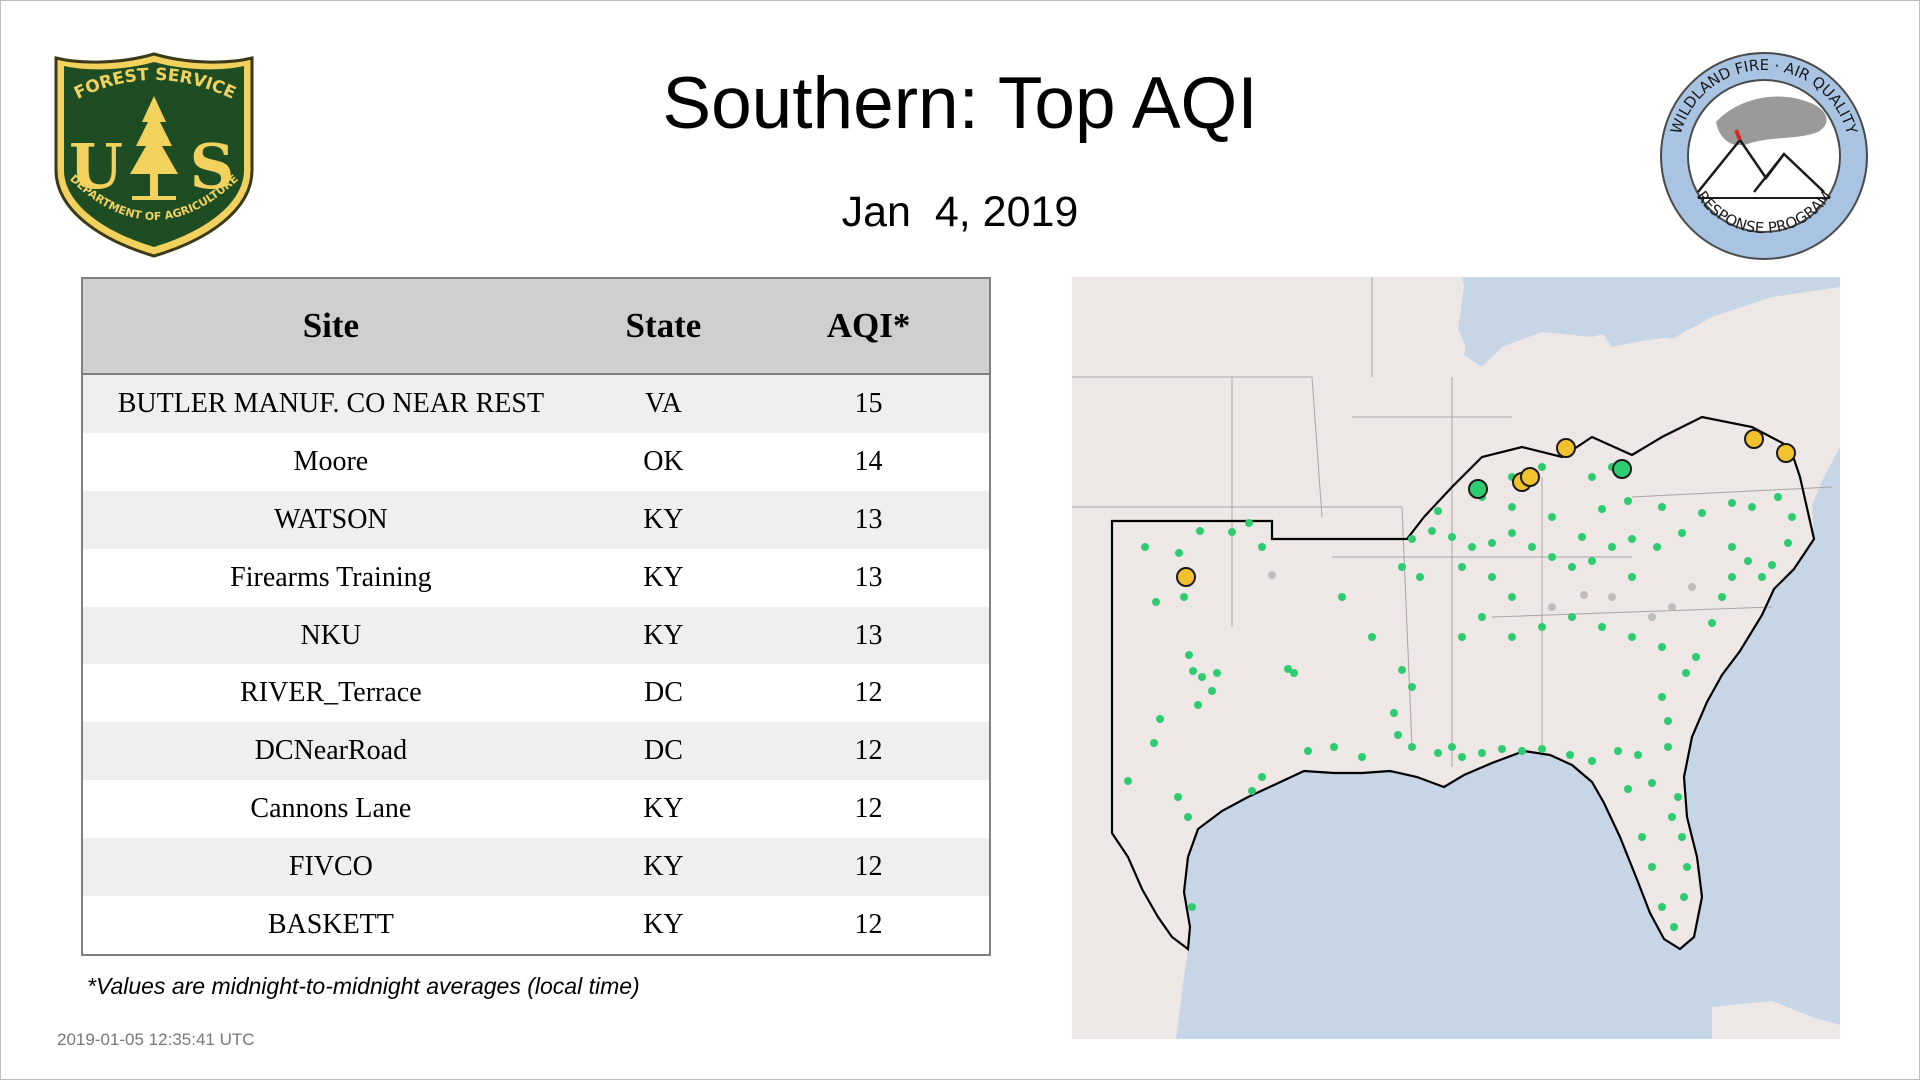  Describe the element at coordinates (330, 809) in the screenshot. I see `cell-site: Cannons Lane` at that location.